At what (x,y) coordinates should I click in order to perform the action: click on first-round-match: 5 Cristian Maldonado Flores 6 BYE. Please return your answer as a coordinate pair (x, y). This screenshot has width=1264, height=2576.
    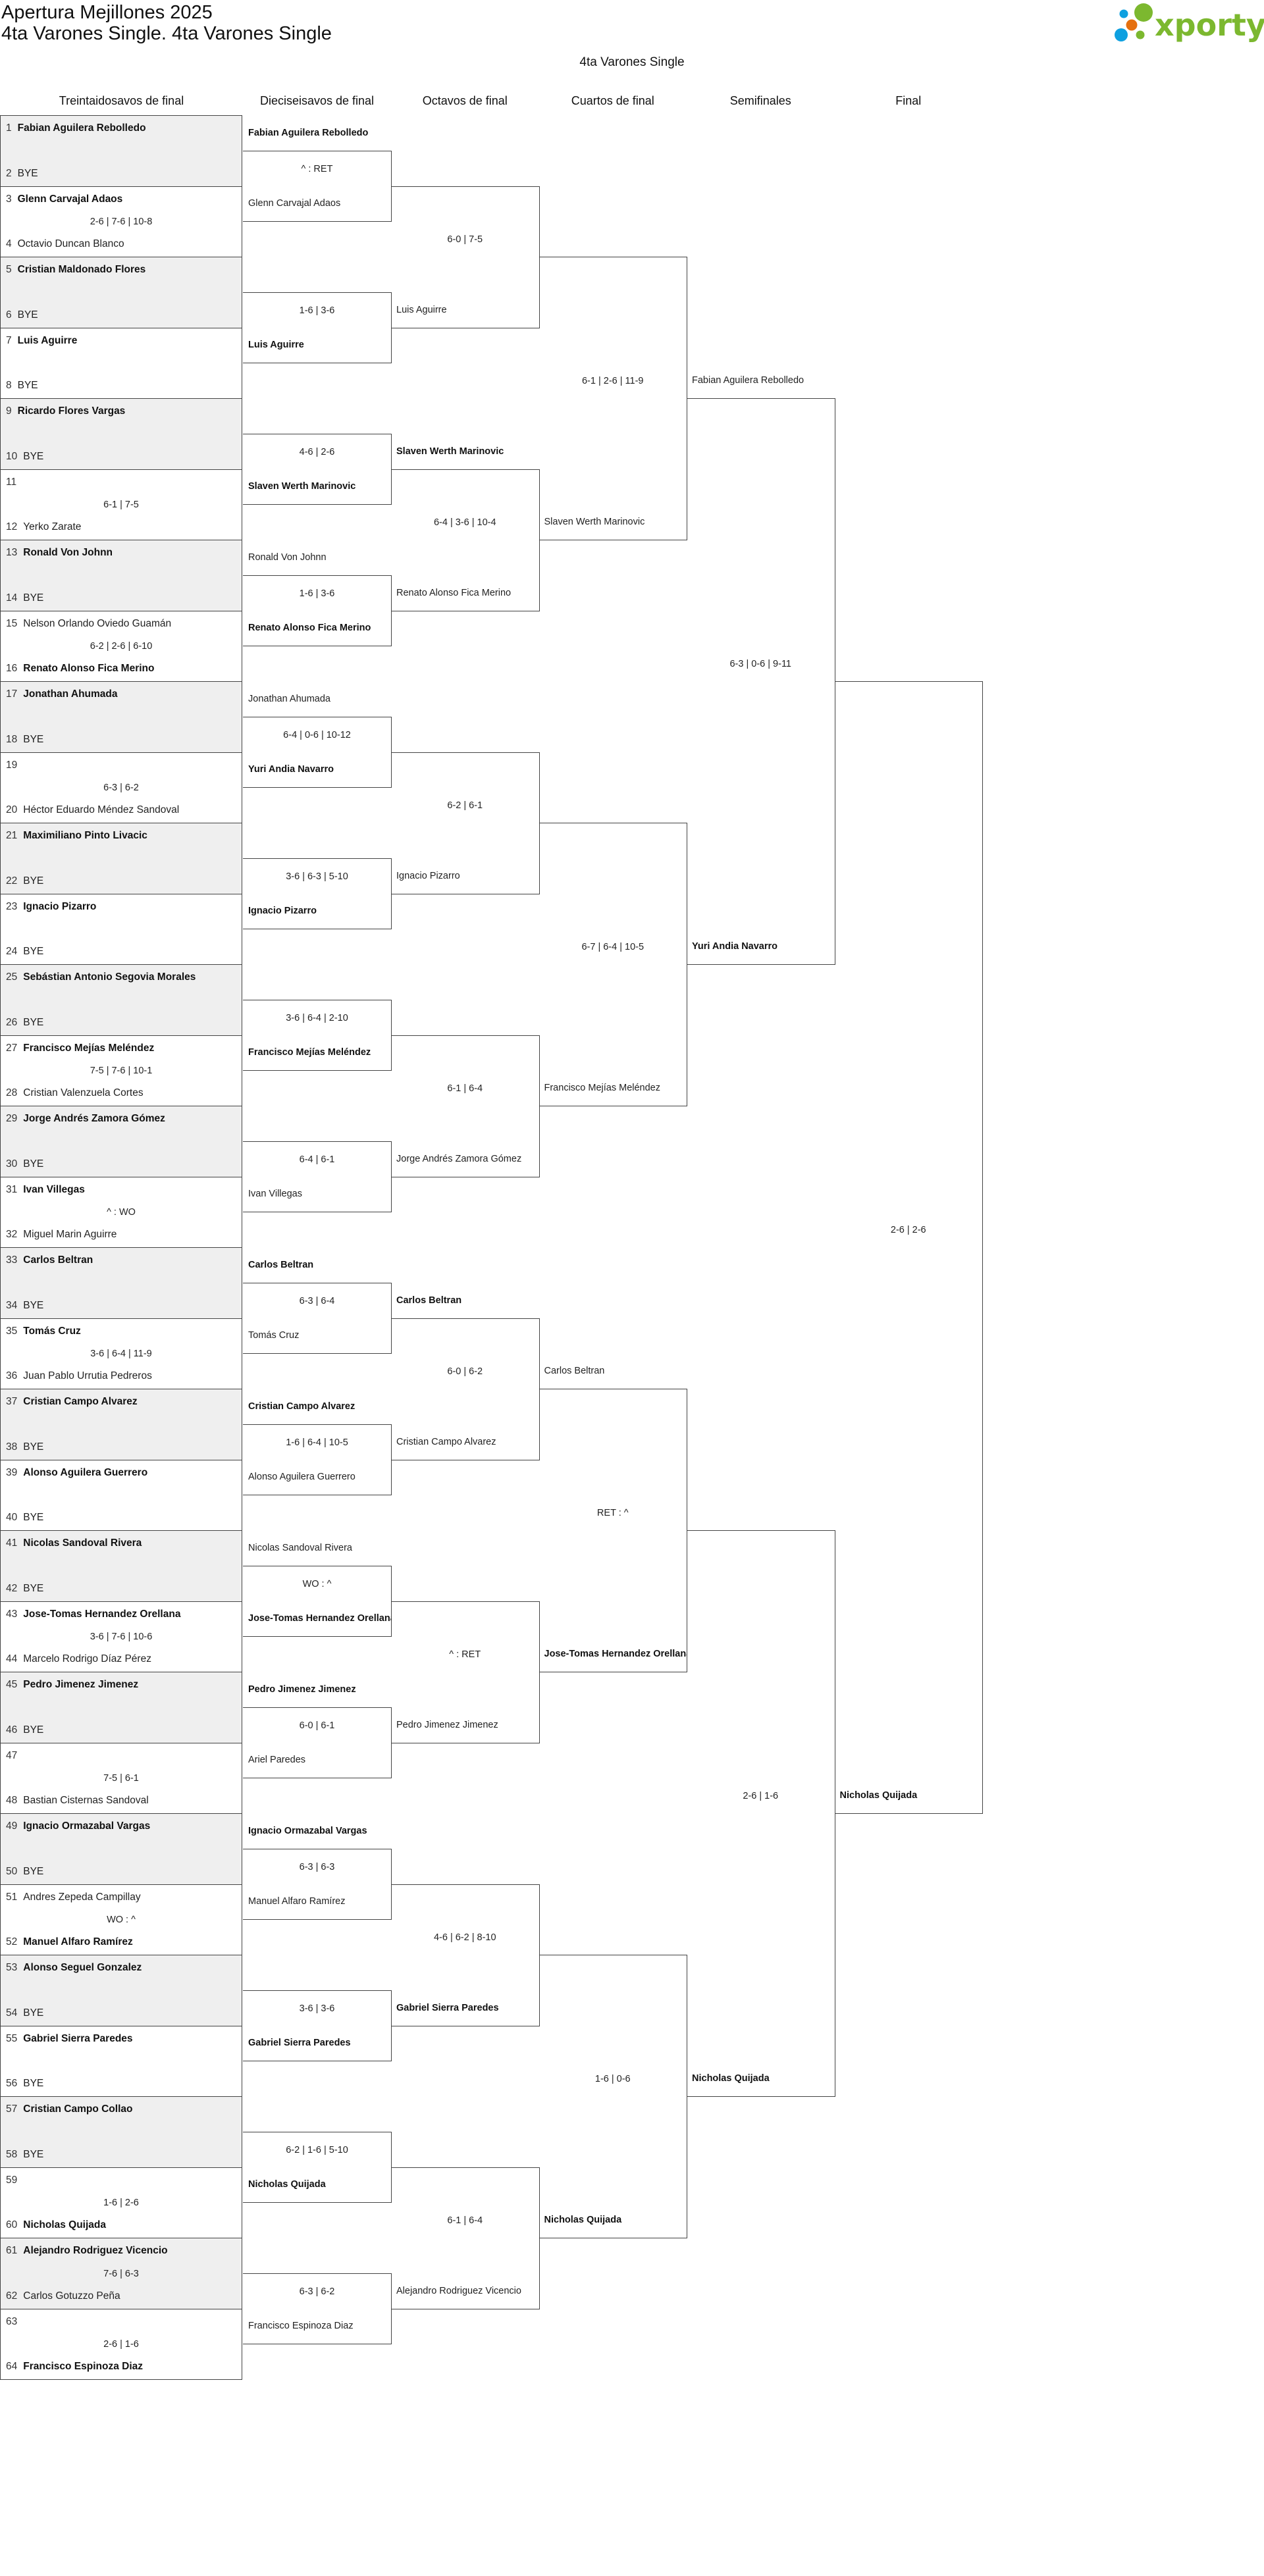
    Looking at the image, I should click on (121, 292).